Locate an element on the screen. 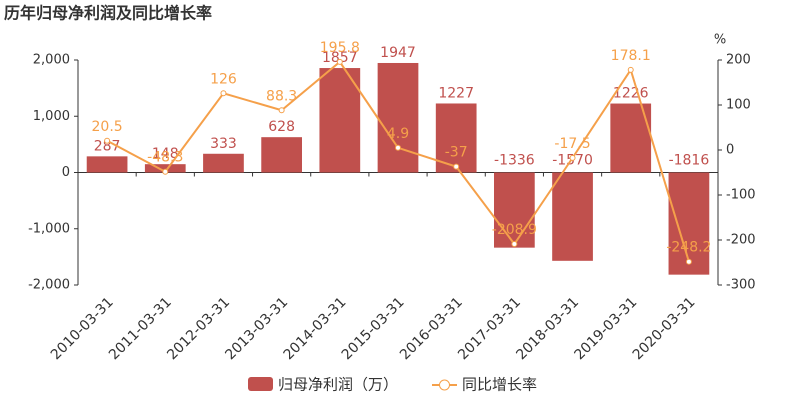 This screenshot has height=400, width=800. line-value-label: 88.3 is located at coordinates (281, 96).